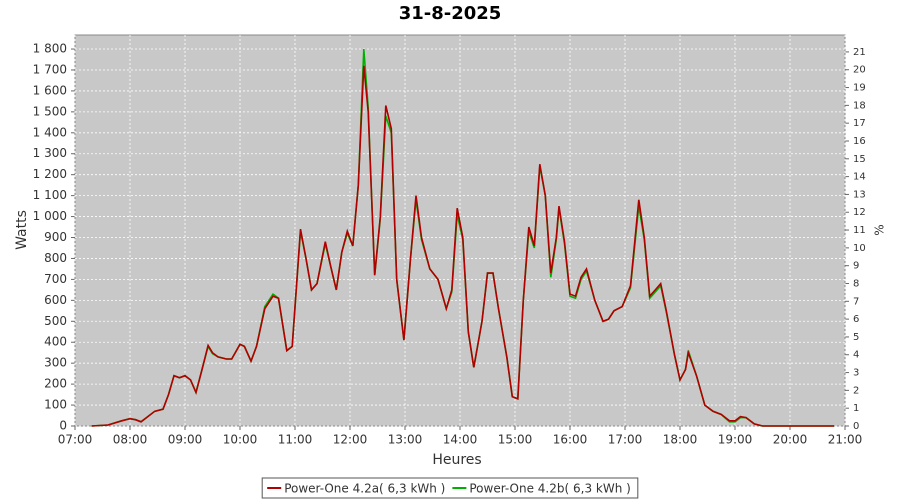 This screenshot has height=504, width=900. What do you see at coordinates (55, 279) in the screenshot?
I see `y-tick-label: 700` at bounding box center [55, 279].